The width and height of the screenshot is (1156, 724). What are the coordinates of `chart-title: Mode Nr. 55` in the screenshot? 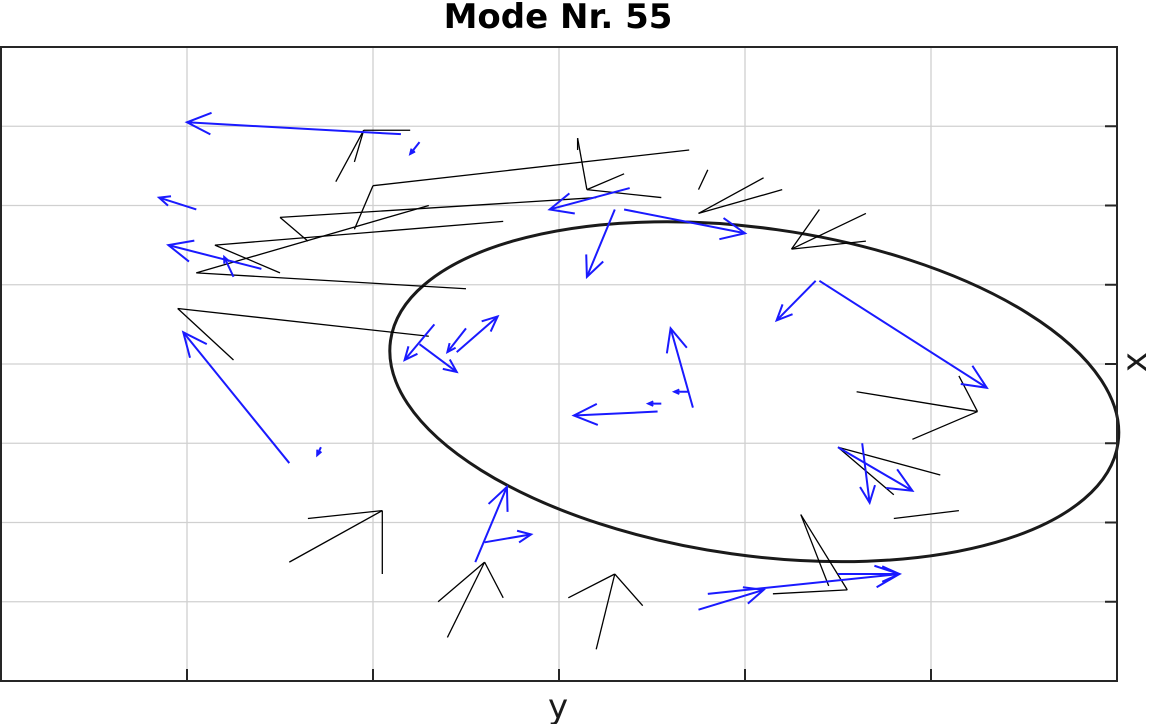 It's located at (558, 18).